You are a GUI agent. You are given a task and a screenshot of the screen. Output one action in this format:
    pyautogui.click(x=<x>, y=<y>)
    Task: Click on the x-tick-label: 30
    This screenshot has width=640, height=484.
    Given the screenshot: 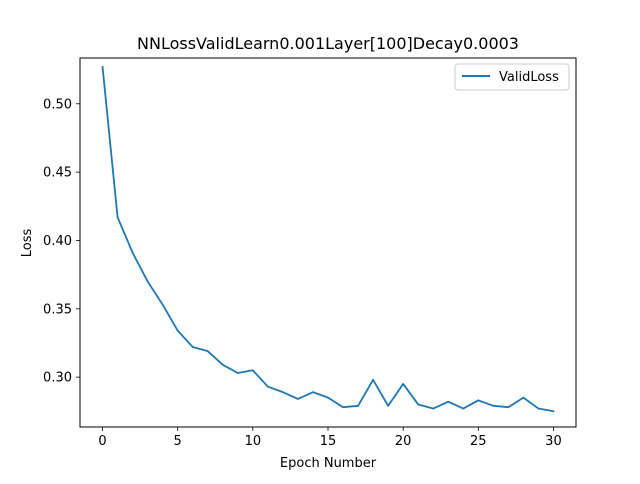 What is the action you would take?
    pyautogui.click(x=553, y=441)
    